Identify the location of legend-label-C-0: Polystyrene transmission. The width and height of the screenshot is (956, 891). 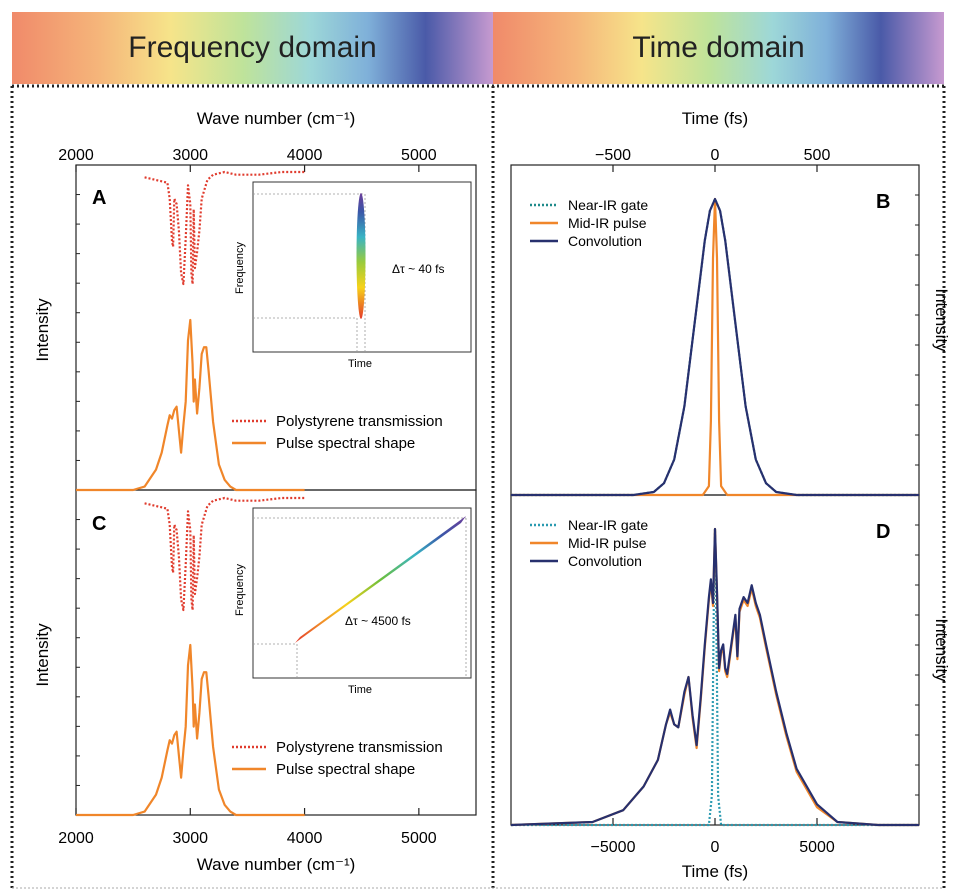
(359, 747).